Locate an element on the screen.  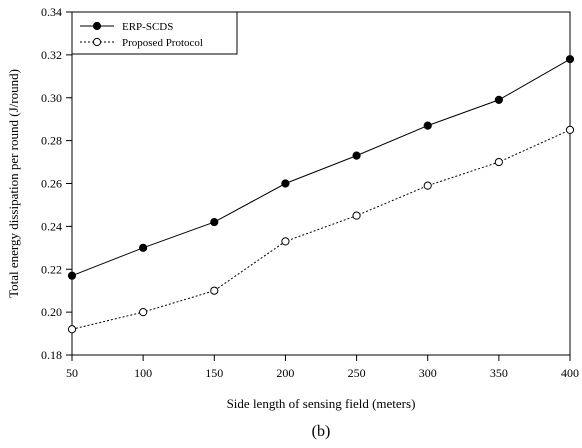
x-tick-label: 50 is located at coordinates (72, 373).